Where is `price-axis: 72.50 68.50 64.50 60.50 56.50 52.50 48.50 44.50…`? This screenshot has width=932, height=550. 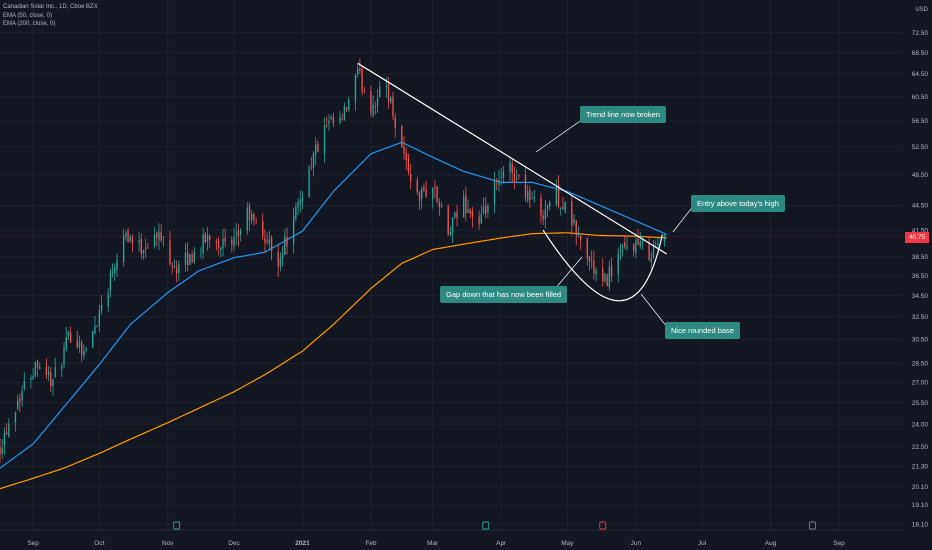 price-axis: 72.50 68.50 64.50 60.50 56.50 52.50 48.50 44.50… is located at coordinates (920, 267).